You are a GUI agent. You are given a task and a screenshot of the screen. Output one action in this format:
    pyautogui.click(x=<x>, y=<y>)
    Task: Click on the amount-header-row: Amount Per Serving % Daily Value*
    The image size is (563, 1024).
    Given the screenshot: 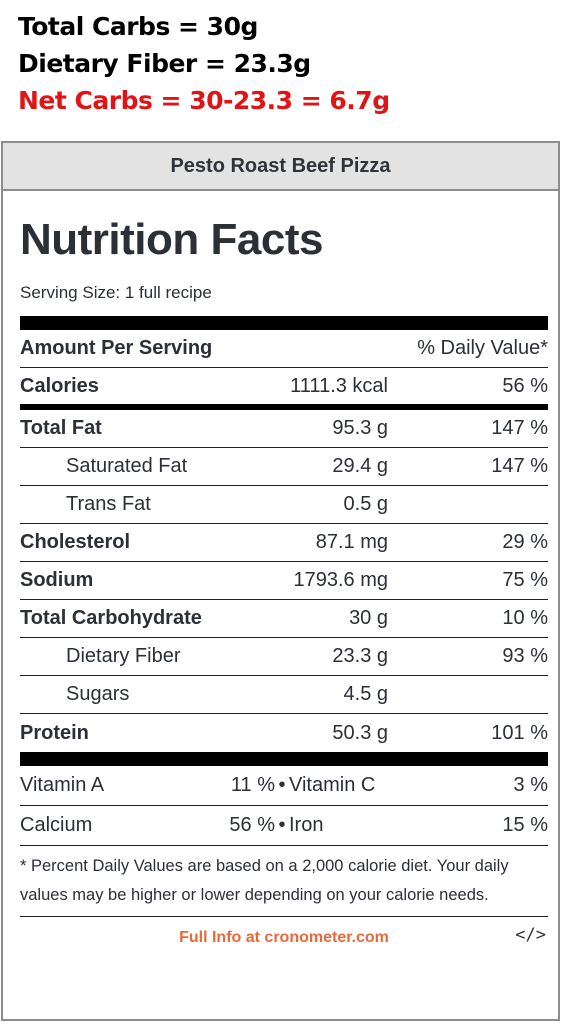 What is the action you would take?
    pyautogui.click(x=284, y=349)
    